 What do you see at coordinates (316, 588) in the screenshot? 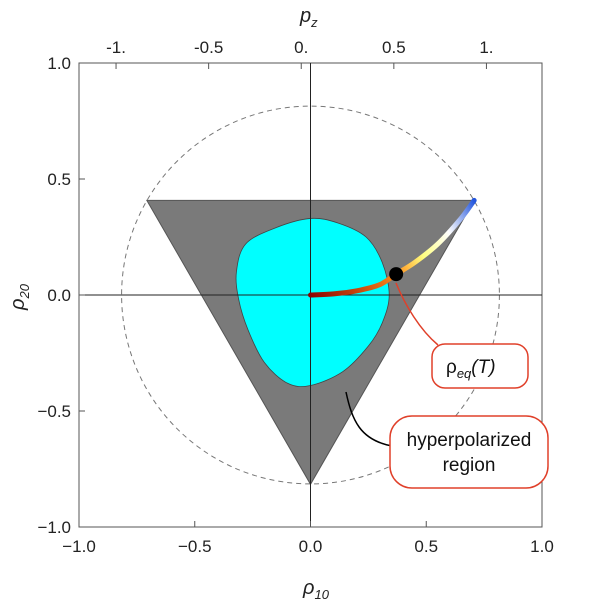
I see `x-axis-title: ρ10` at bounding box center [316, 588].